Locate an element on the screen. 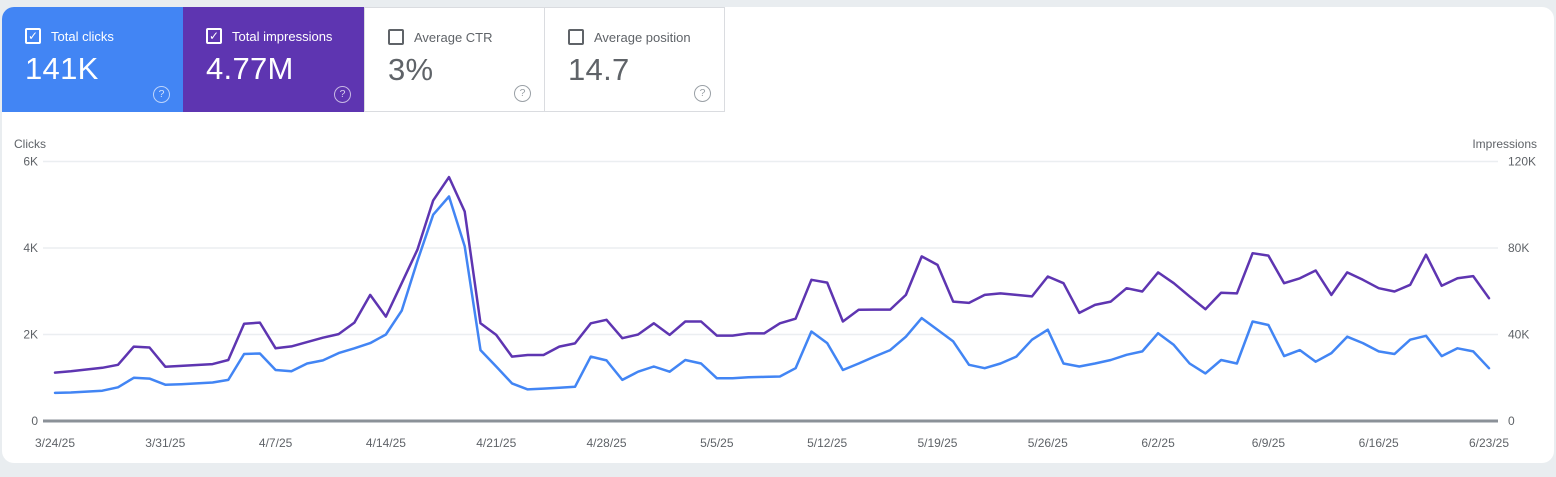  total-impressions-value: 4.77M is located at coordinates (250, 68).